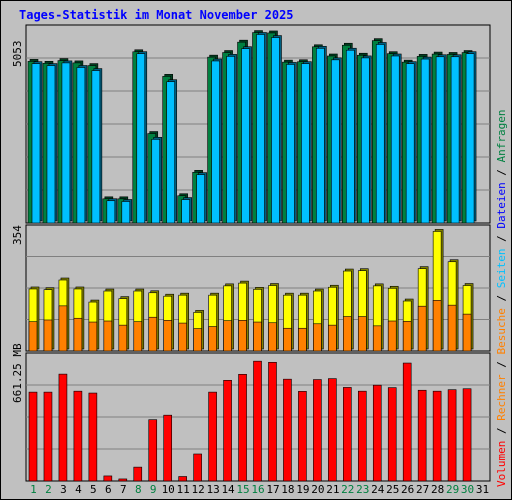  Describe the element at coordinates (138, 489) in the screenshot. I see `day-label-8: 8` at that location.